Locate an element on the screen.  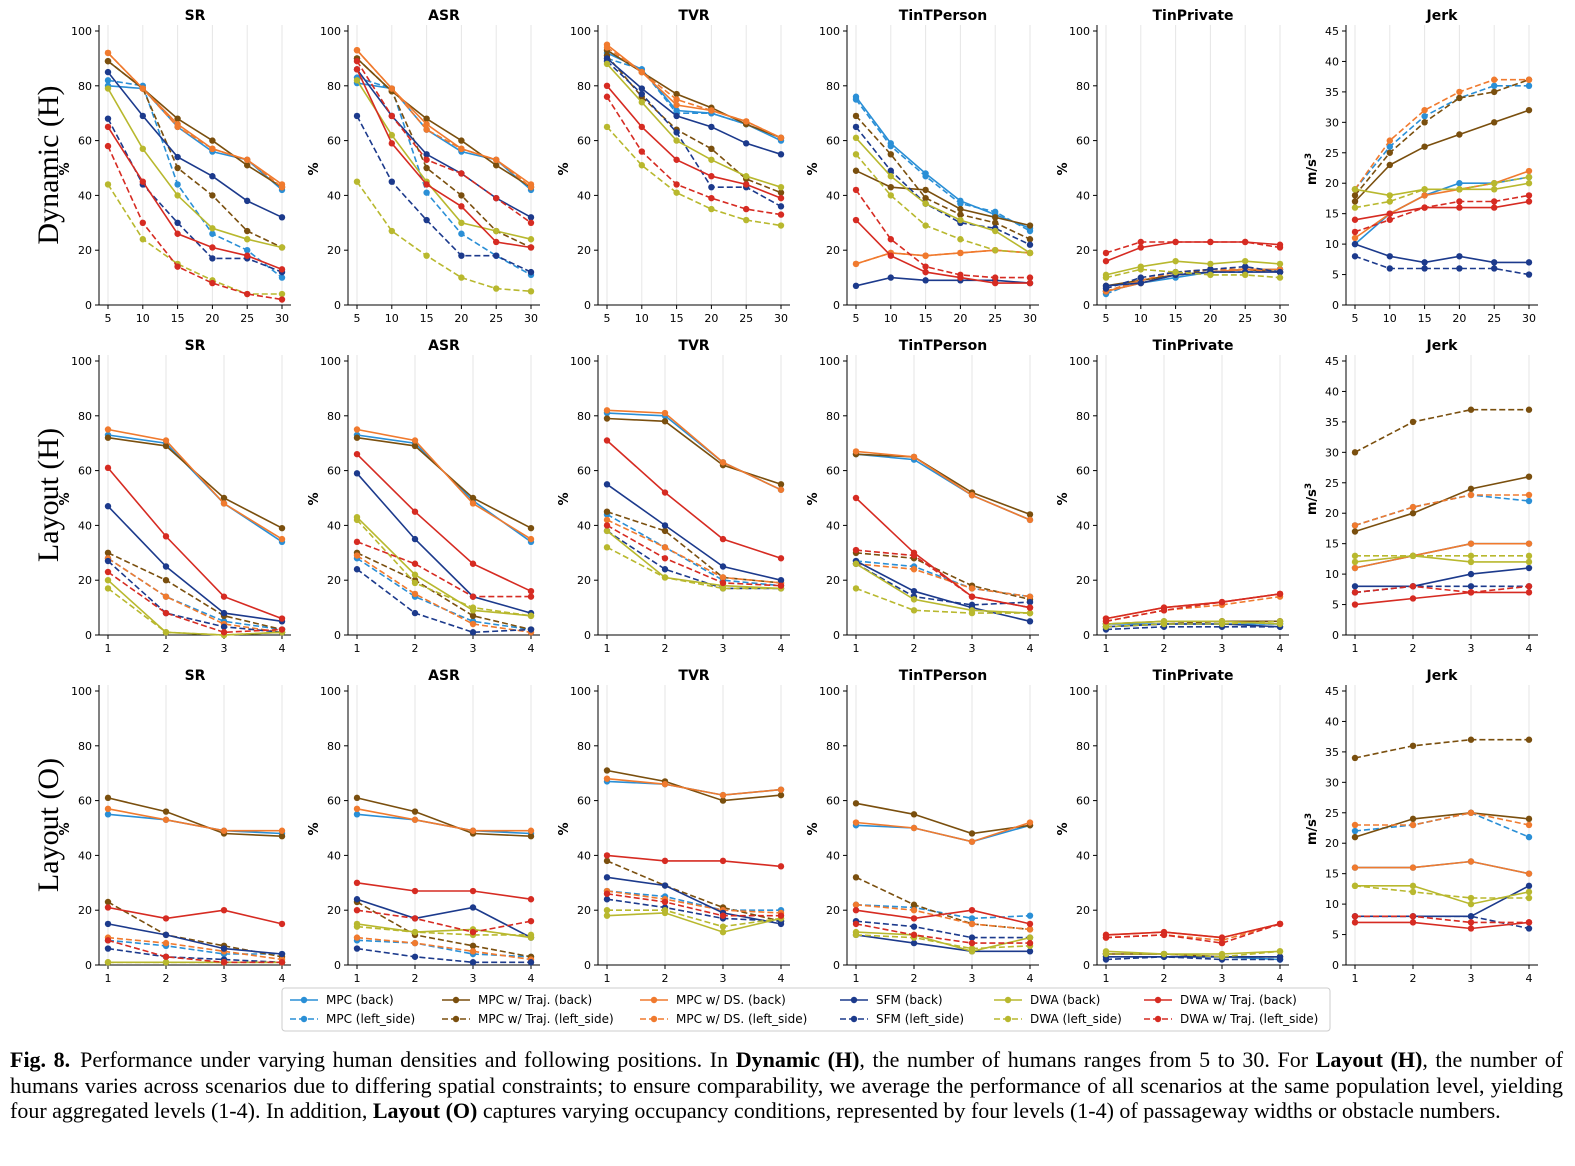
y-tick-label: 0 is located at coordinates (587, 635).